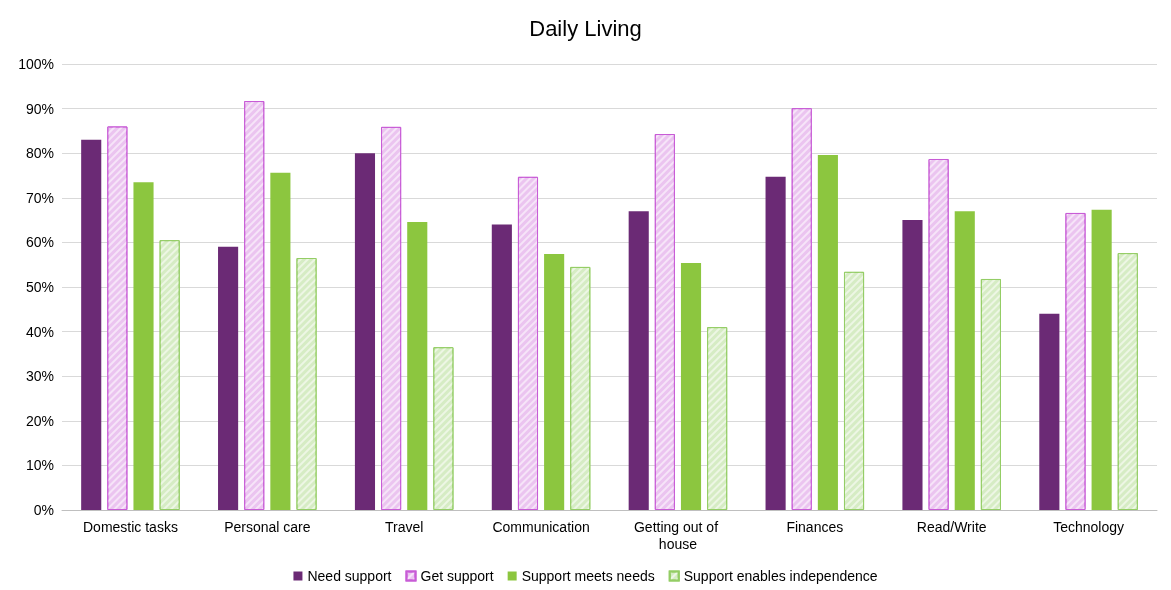  Describe the element at coordinates (36, 64) in the screenshot. I see `y-tick-label: 100%` at that location.